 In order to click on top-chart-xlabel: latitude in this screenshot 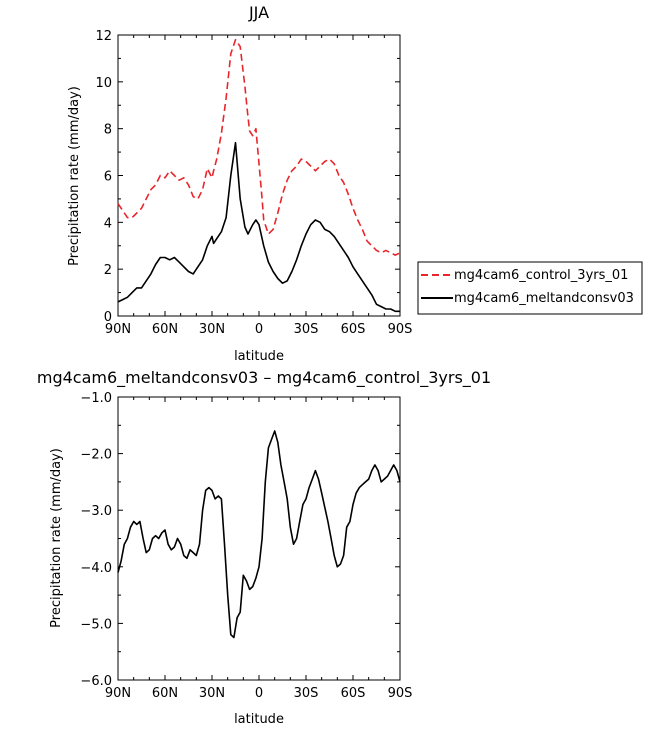, I will do `click(259, 356)`.